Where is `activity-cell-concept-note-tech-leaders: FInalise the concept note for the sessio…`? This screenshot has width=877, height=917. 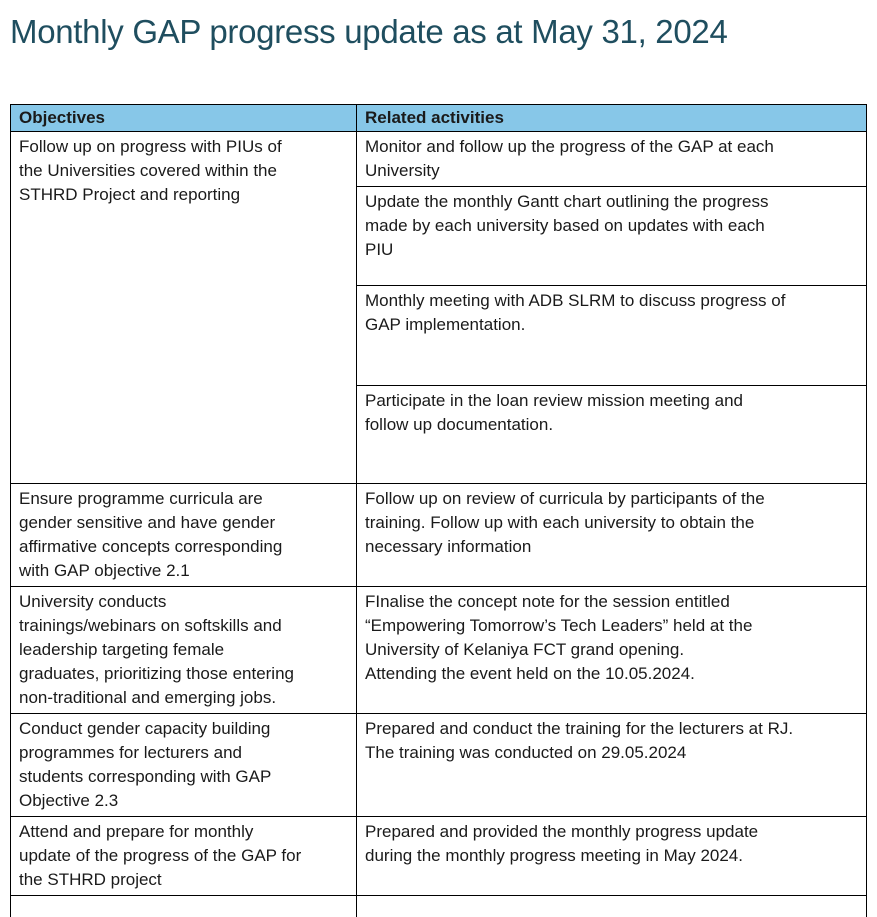 activity-cell-concept-note-tech-leaders: FInalise the concept note for the sessio… is located at coordinates (611, 650).